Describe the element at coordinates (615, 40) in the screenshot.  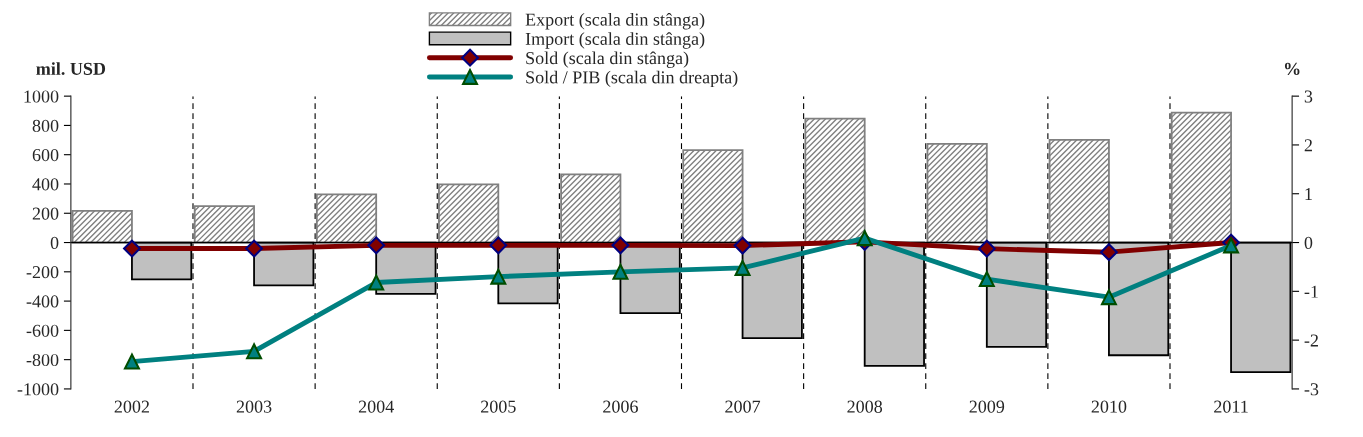
I see `legend-label: Import (scala din stânga)` at that location.